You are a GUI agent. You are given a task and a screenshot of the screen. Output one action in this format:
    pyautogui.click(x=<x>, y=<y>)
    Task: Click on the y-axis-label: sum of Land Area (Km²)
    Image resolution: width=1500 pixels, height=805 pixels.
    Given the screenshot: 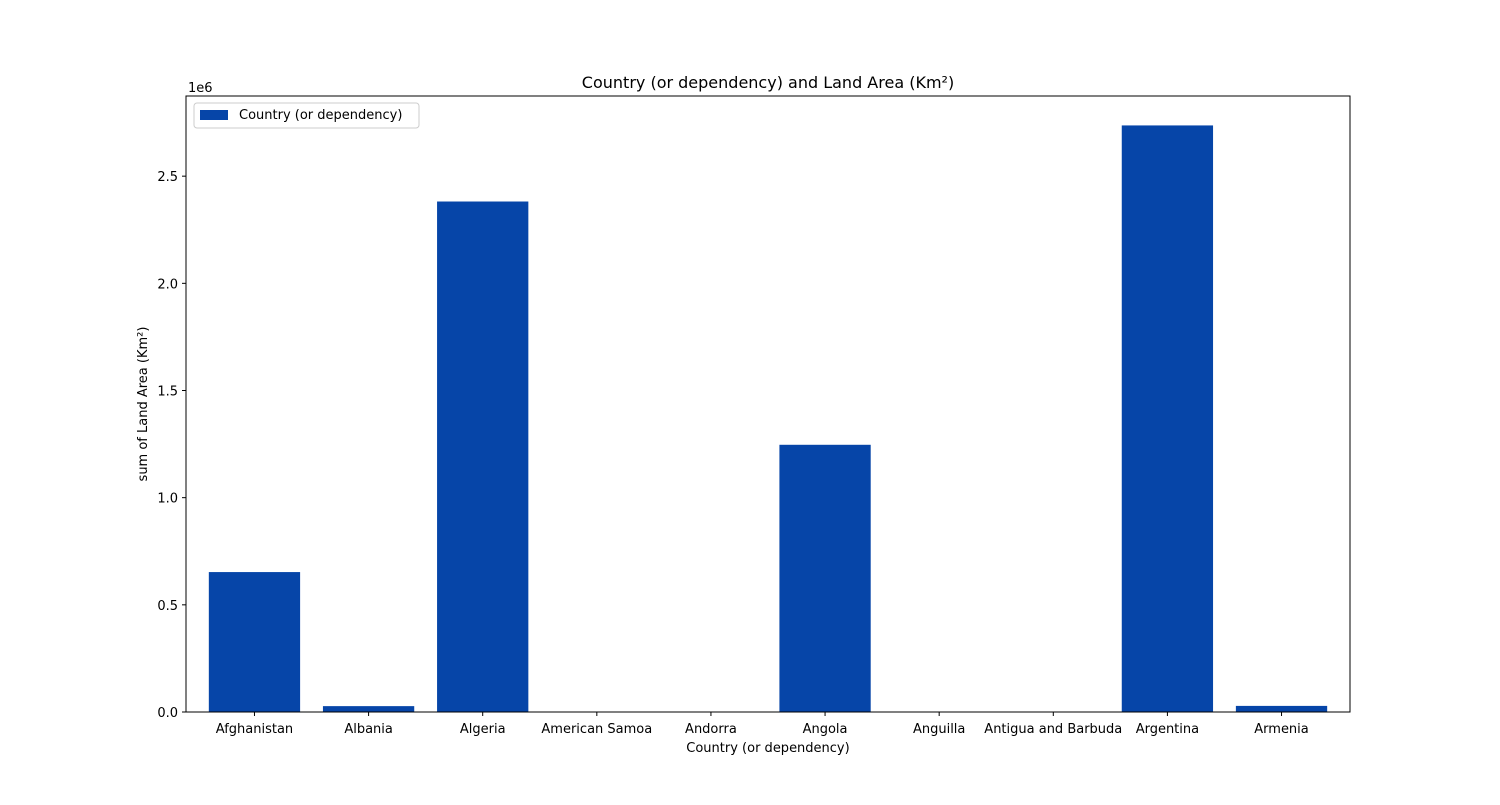 What is the action you would take?
    pyautogui.click(x=143, y=404)
    